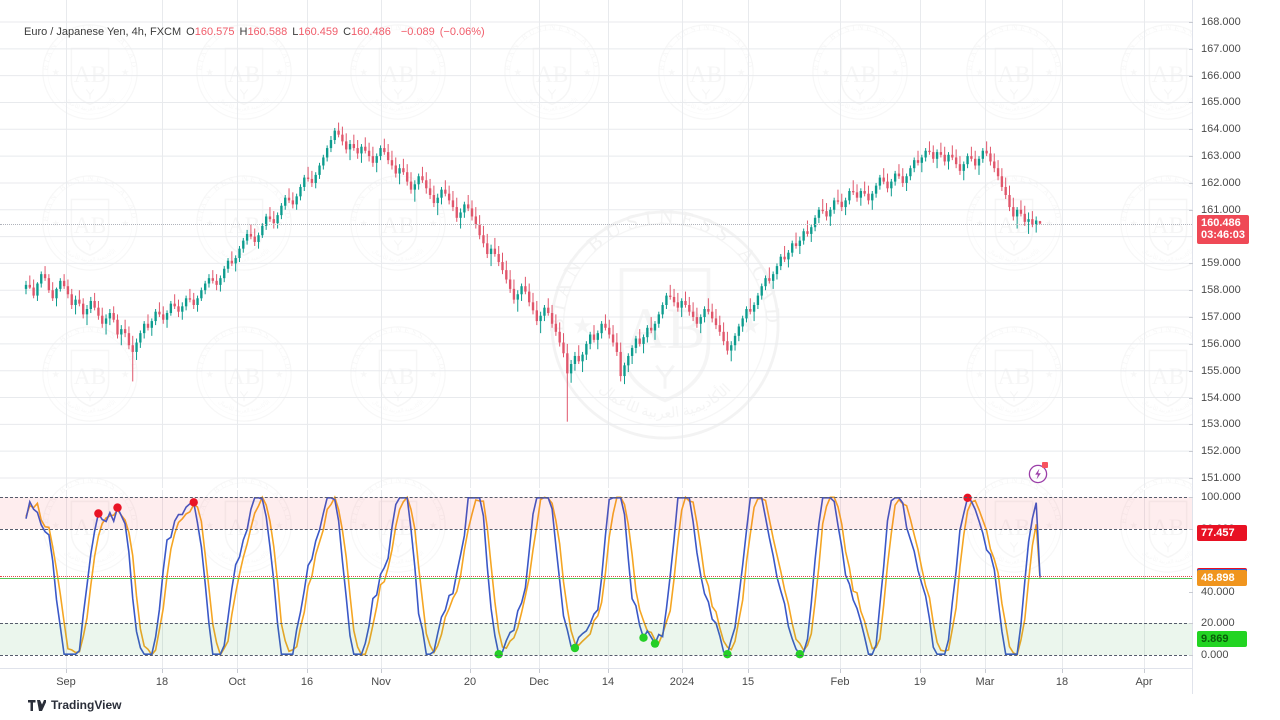 This screenshot has width=1280, height=720. Describe the element at coordinates (1221, 102) in the screenshot. I see `price-axis-tick-label: 165.000` at that location.